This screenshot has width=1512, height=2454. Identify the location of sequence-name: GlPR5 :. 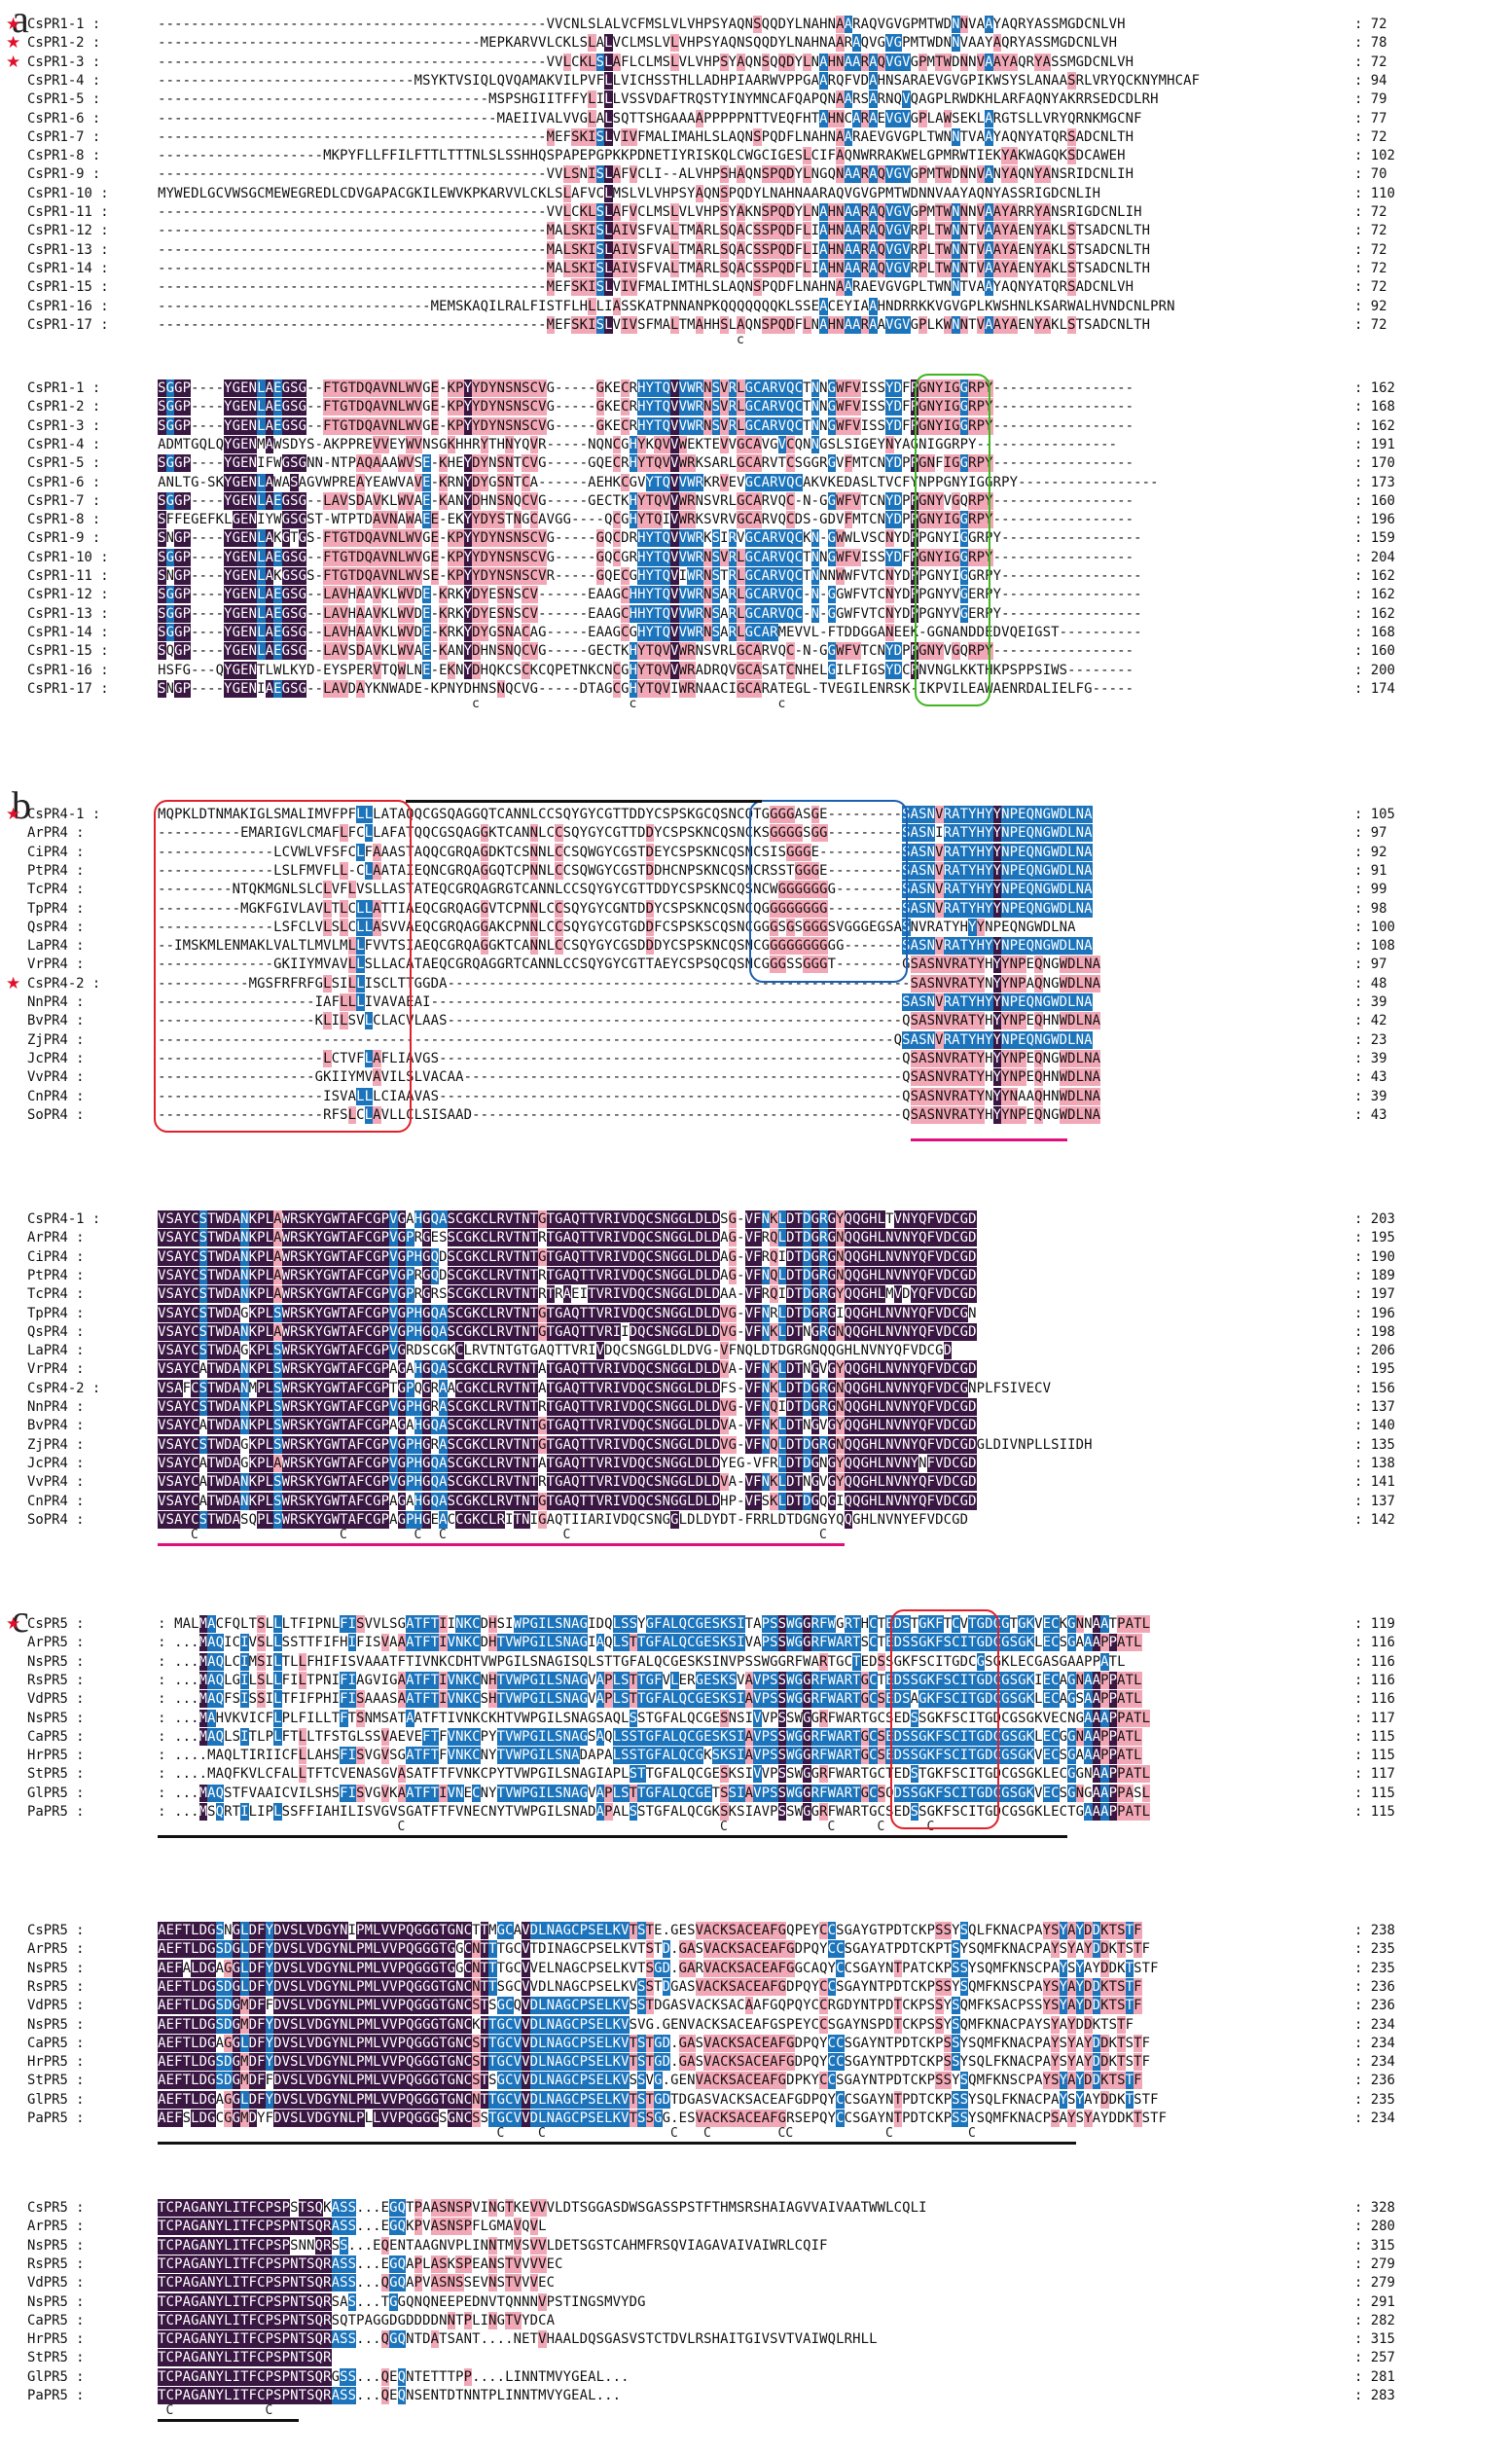
(56, 2099).